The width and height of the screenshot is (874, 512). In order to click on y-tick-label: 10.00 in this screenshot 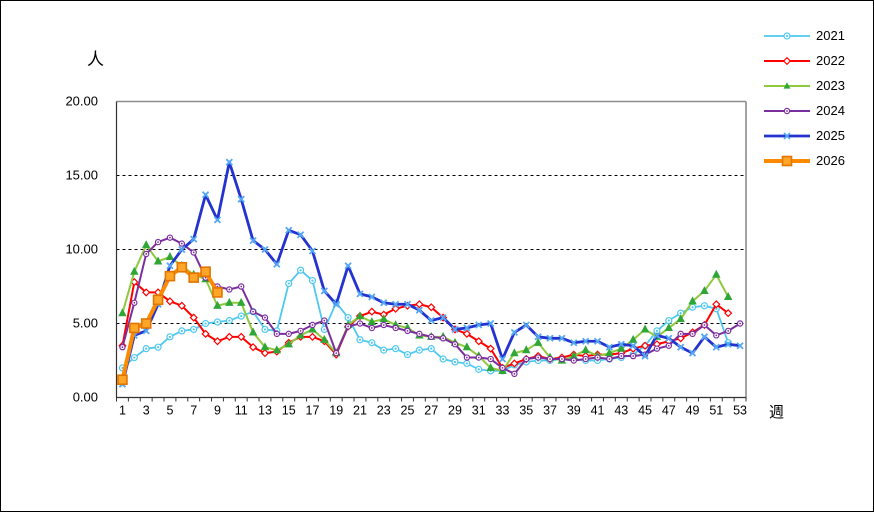, I will do `click(81, 249)`.